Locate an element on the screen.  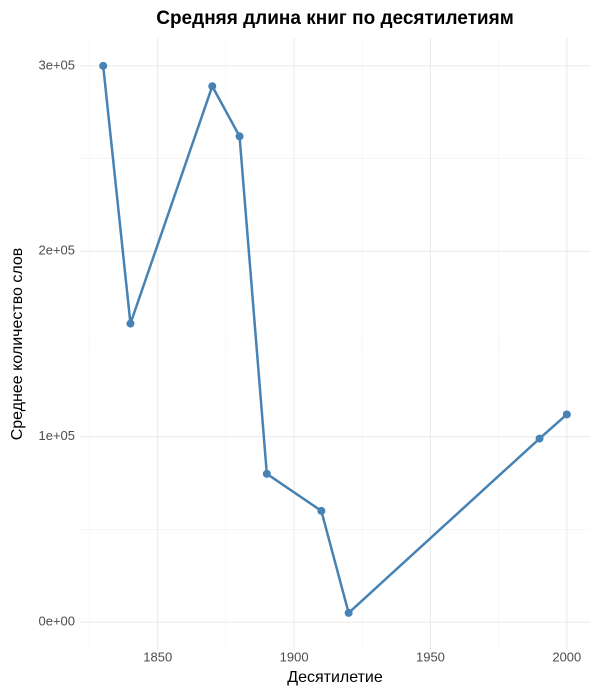
x-tick-label: 1900 is located at coordinates (294, 656).